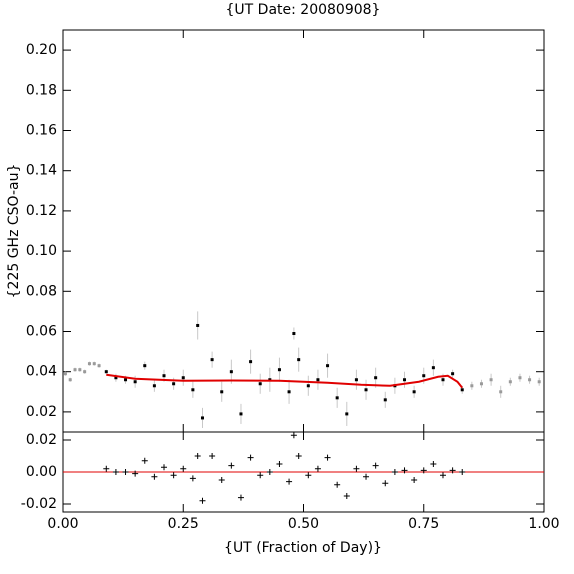  I want to click on fit-line, so click(285, 381).